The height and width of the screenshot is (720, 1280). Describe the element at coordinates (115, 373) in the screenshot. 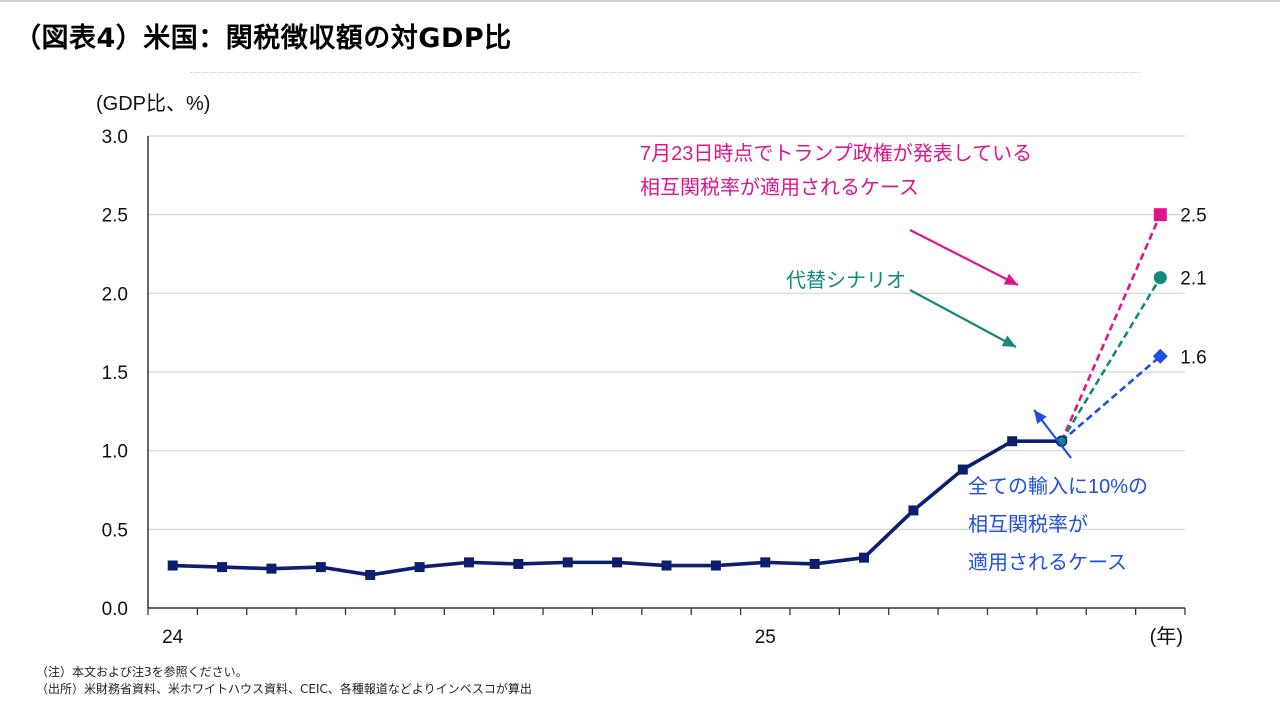

I see `y-tick-label: 1.5` at that location.